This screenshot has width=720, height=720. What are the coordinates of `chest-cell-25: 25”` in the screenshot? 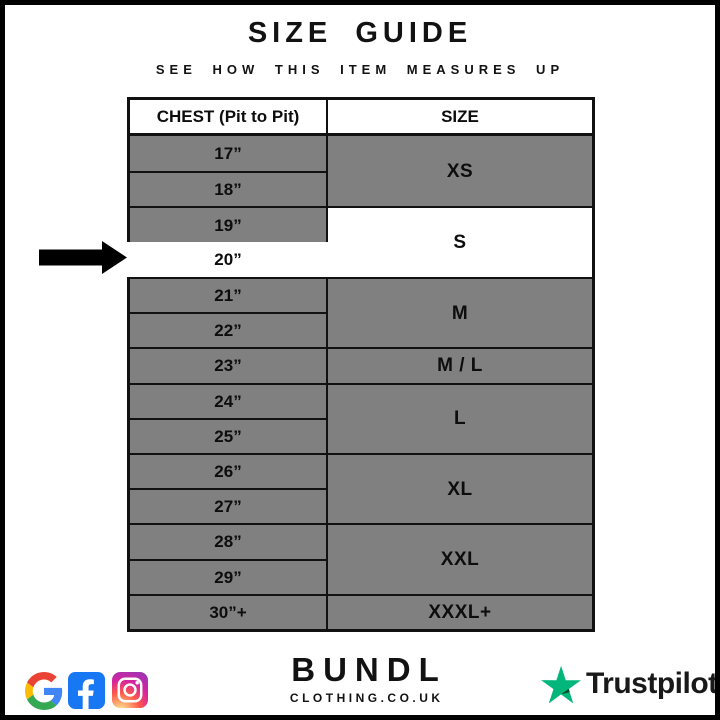 It's located at (229, 435).